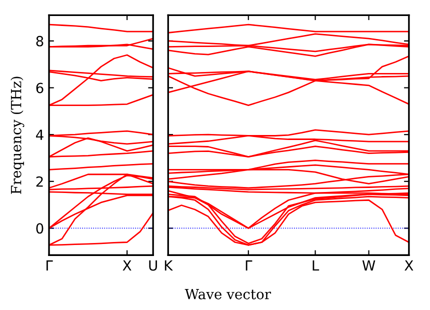 The height and width of the screenshot is (310, 430). I want to click on y-tick-label: 4, so click(40, 135).